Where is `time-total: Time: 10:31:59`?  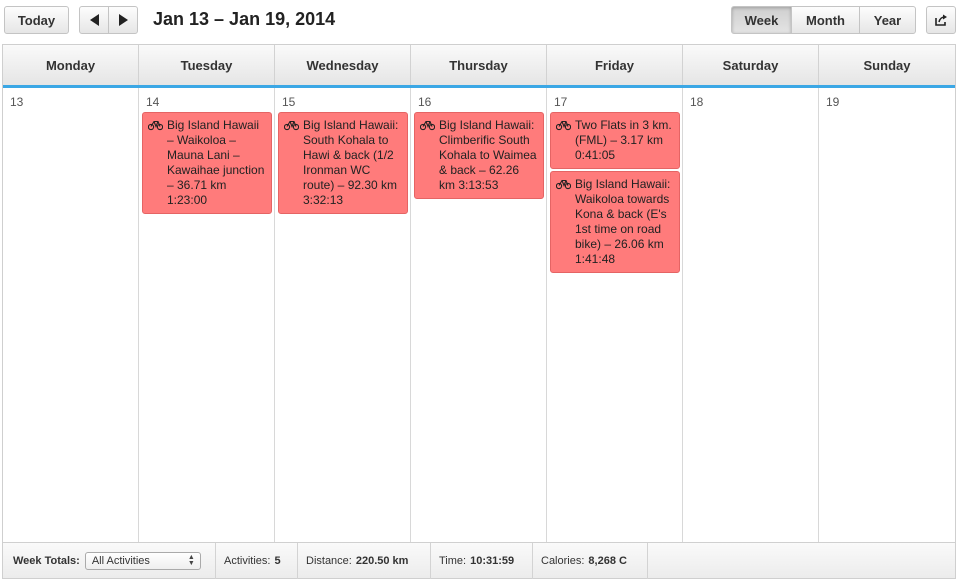
time-total: Time: 10:31:59 is located at coordinates (482, 561).